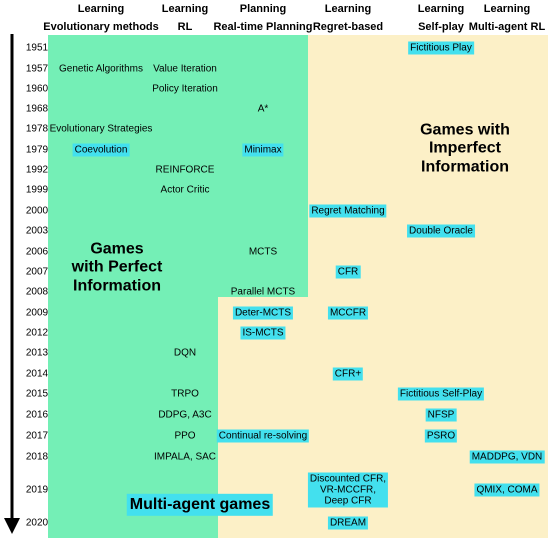  What do you see at coordinates (263, 313) in the screenshot?
I see `method-label: Deter-MCTS` at bounding box center [263, 313].